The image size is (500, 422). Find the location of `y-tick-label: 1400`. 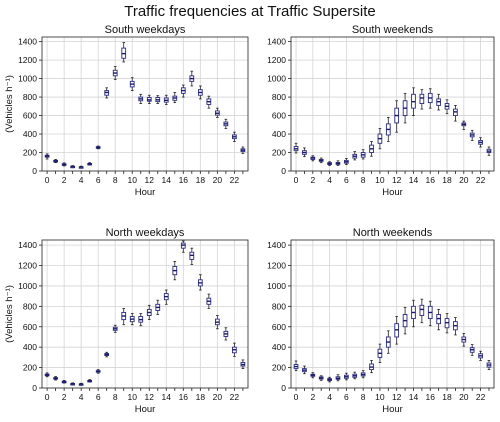

y-tick-label: 1400 is located at coordinates (276, 42).